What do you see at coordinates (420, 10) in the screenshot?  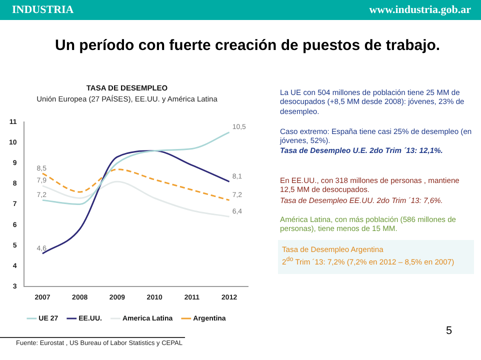 I see `text: www.industria.gob.ar` at bounding box center [420, 10].